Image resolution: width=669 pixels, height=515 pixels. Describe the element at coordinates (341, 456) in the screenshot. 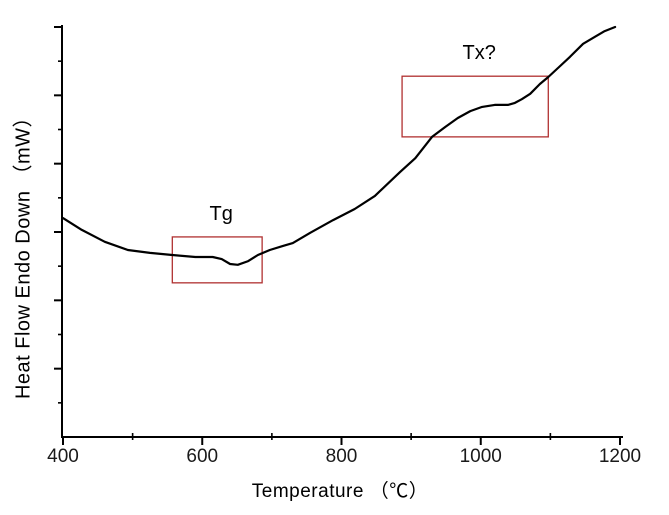

I see `x-tick-label: 800` at that location.